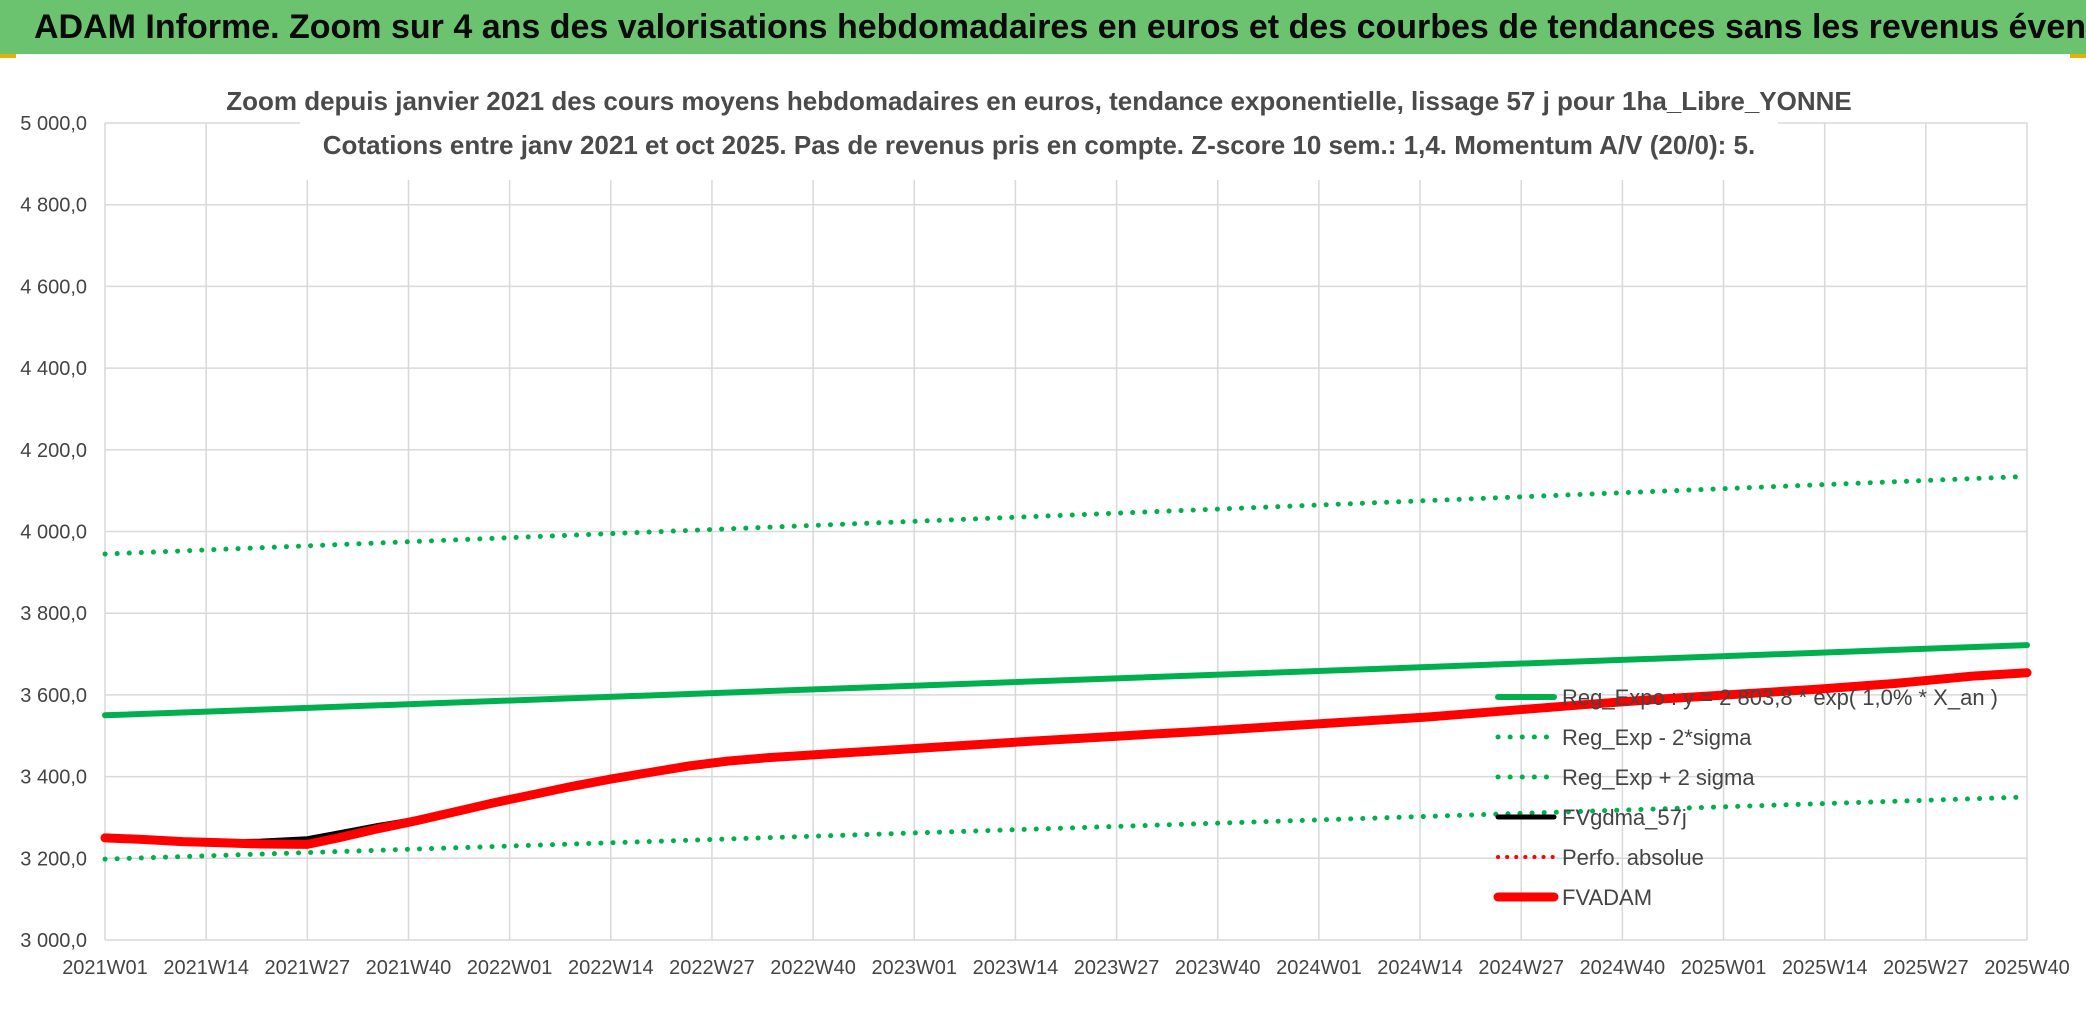 Image resolution: width=2086 pixels, height=1031 pixels. Describe the element at coordinates (2078, 56) in the screenshot. I see `banner-corner-right` at that location.